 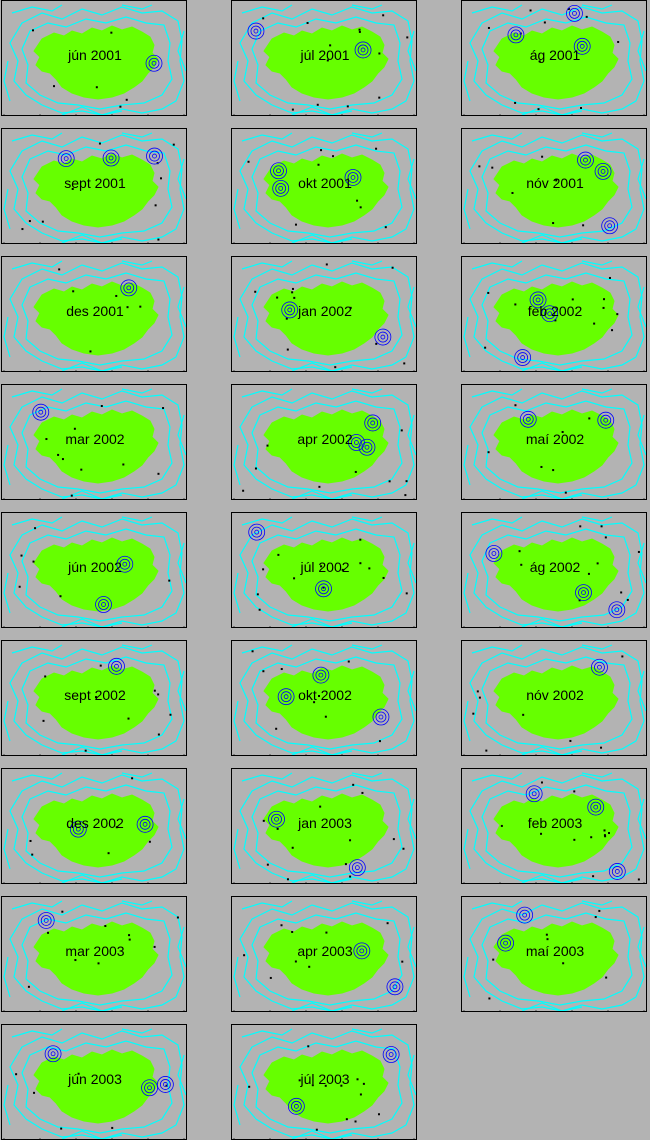 I want to click on map-panel: nóv 2001, so click(x=554, y=186).